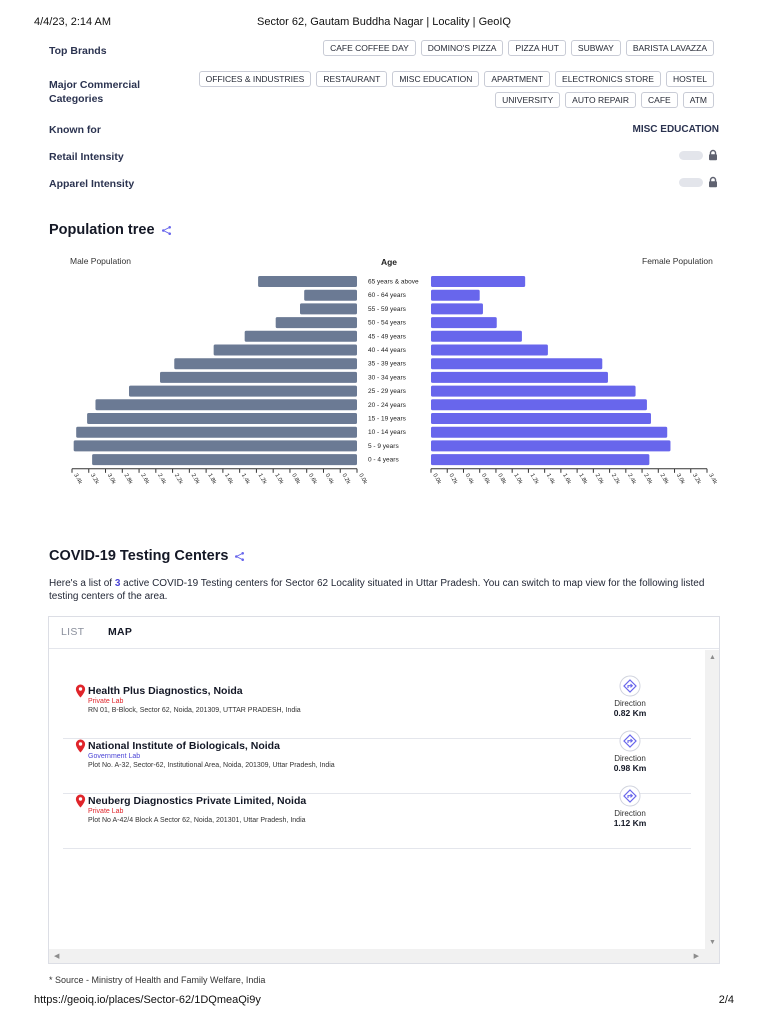 Image resolution: width=768 pixels, height=1024 pixels. I want to click on view-tabs: LIST MAP, so click(384, 633).